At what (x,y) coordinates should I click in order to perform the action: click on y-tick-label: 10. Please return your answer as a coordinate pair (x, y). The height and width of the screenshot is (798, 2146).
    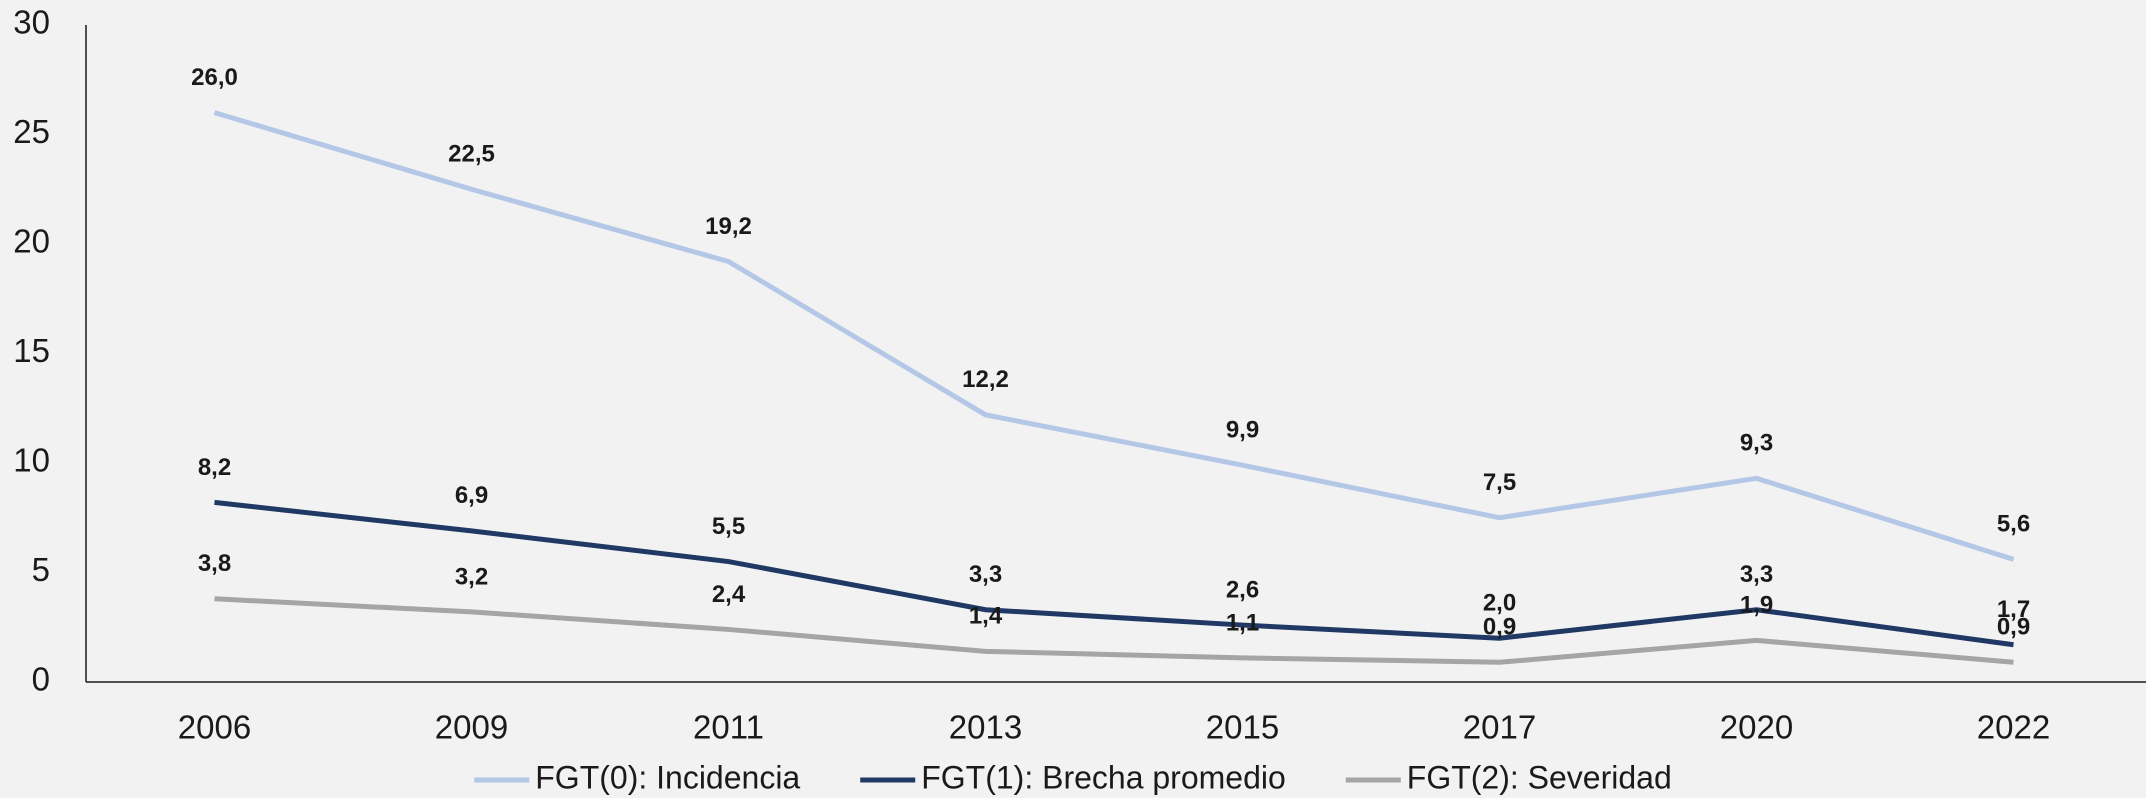
    Looking at the image, I should click on (31, 460).